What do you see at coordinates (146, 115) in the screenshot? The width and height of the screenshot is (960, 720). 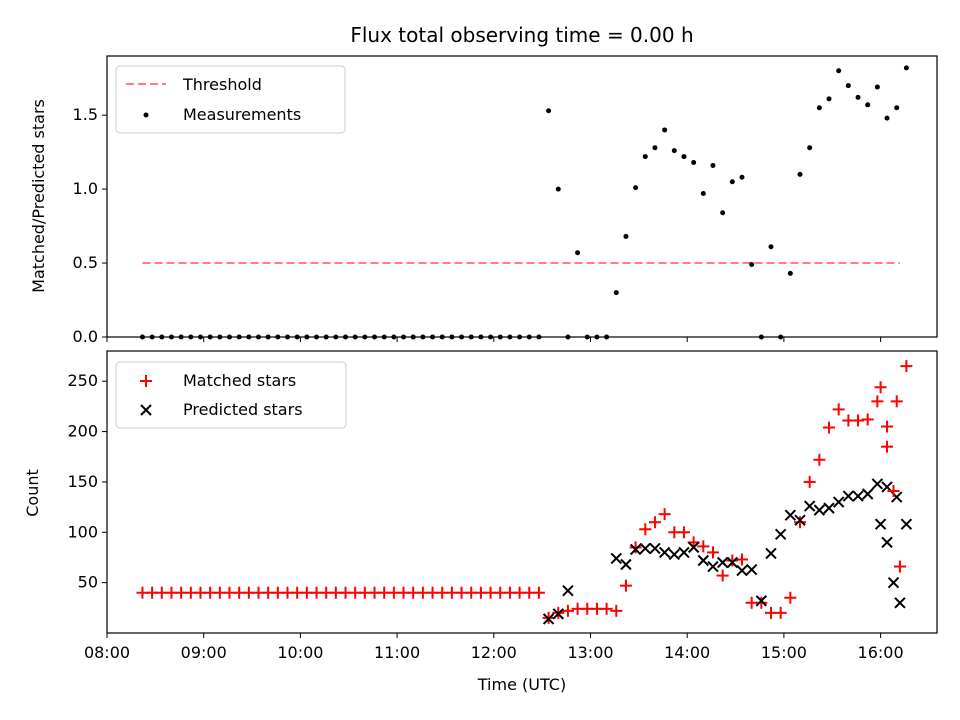 I see `legend-measurements-swatch` at bounding box center [146, 115].